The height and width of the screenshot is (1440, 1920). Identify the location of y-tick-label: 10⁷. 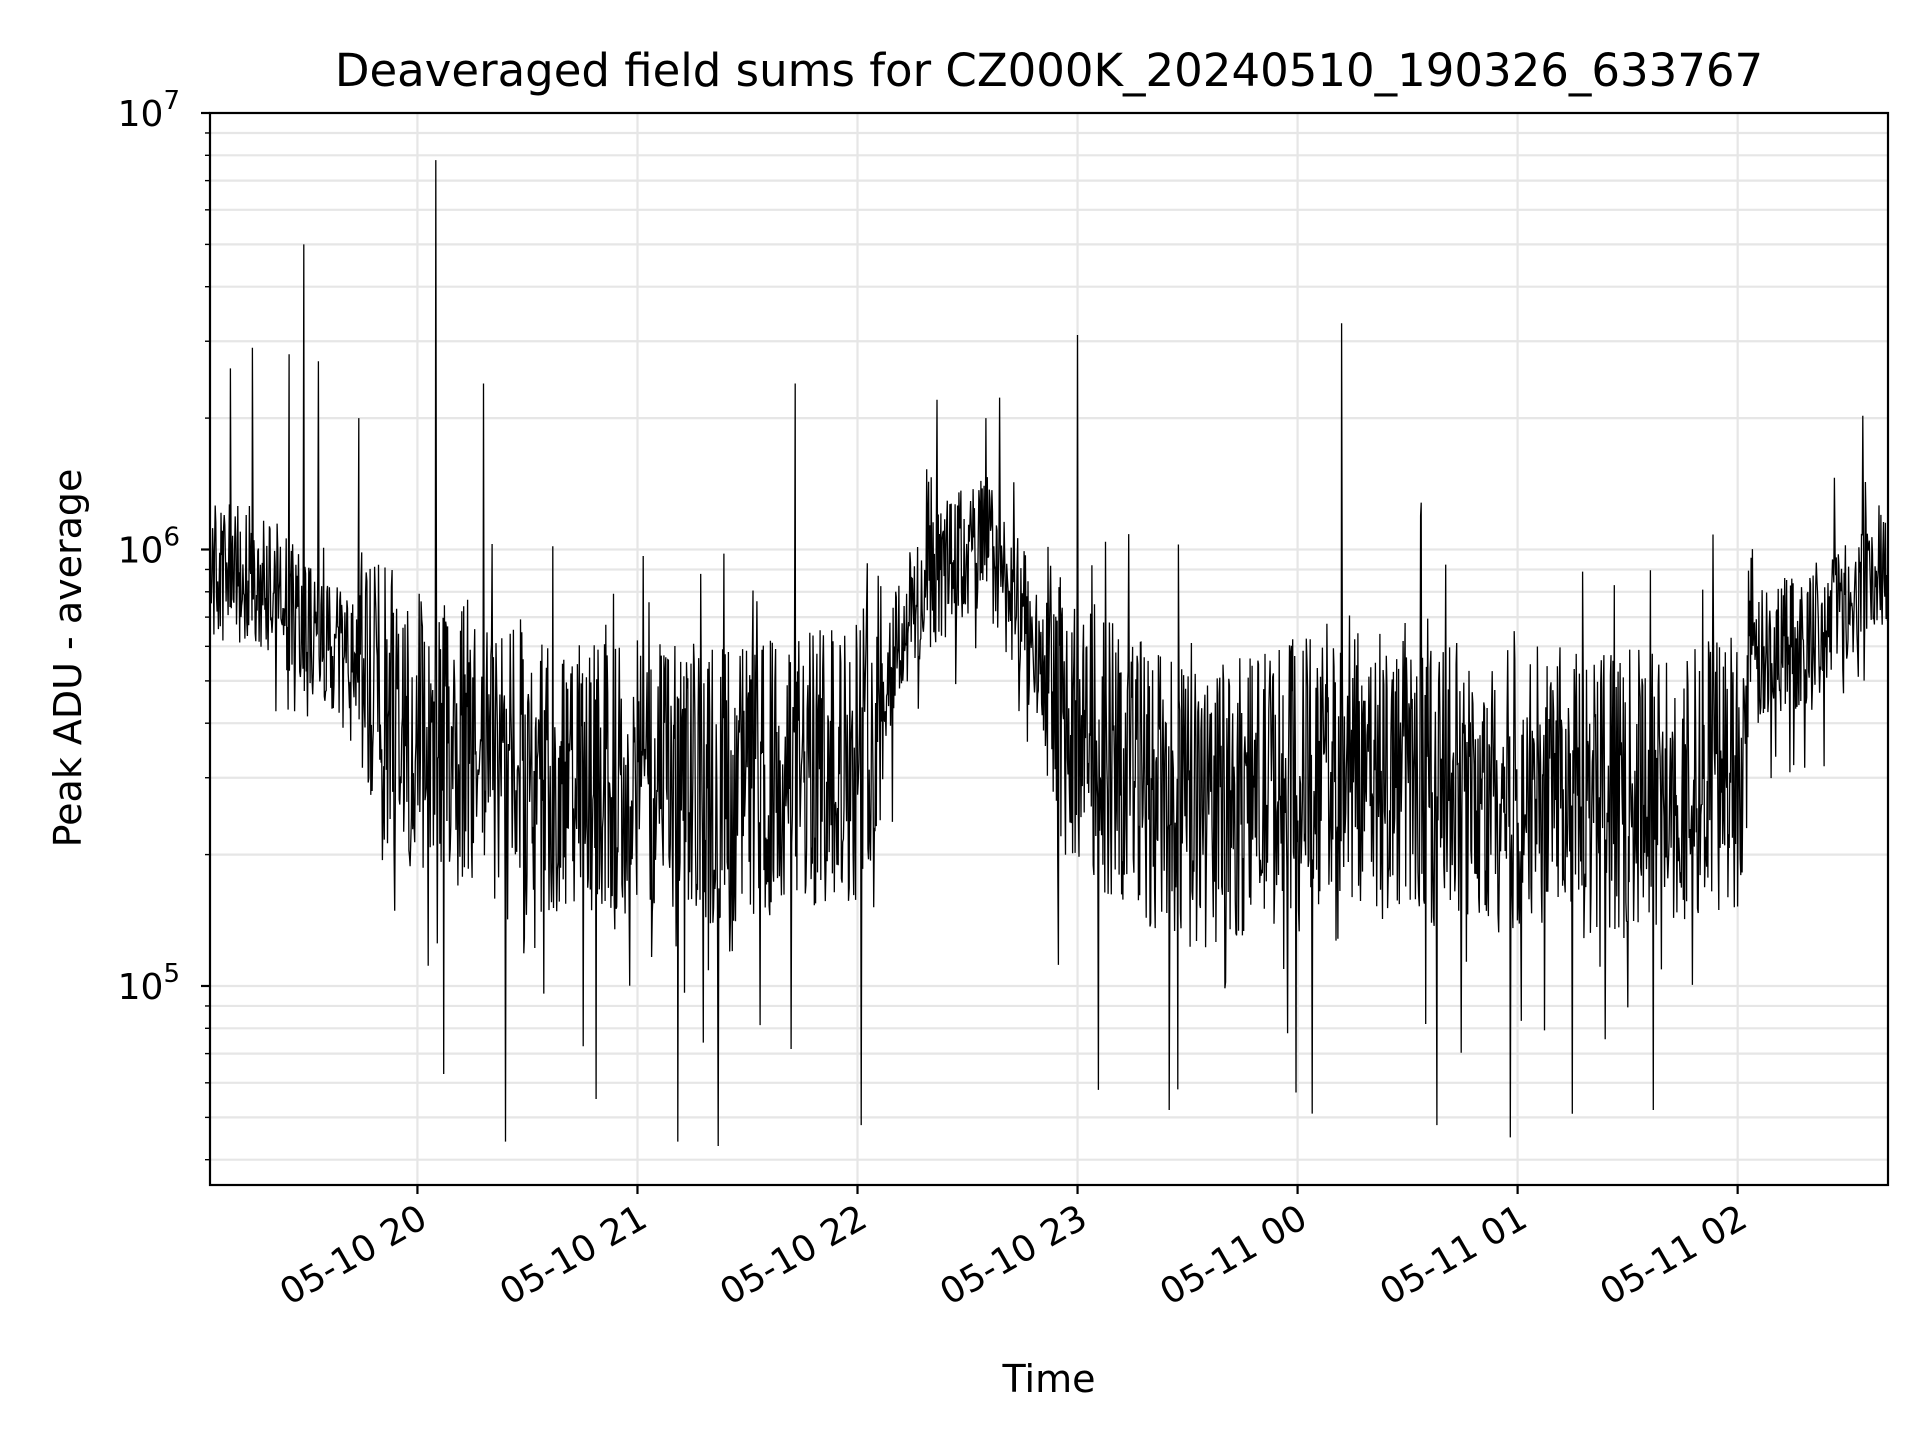
(149, 110).